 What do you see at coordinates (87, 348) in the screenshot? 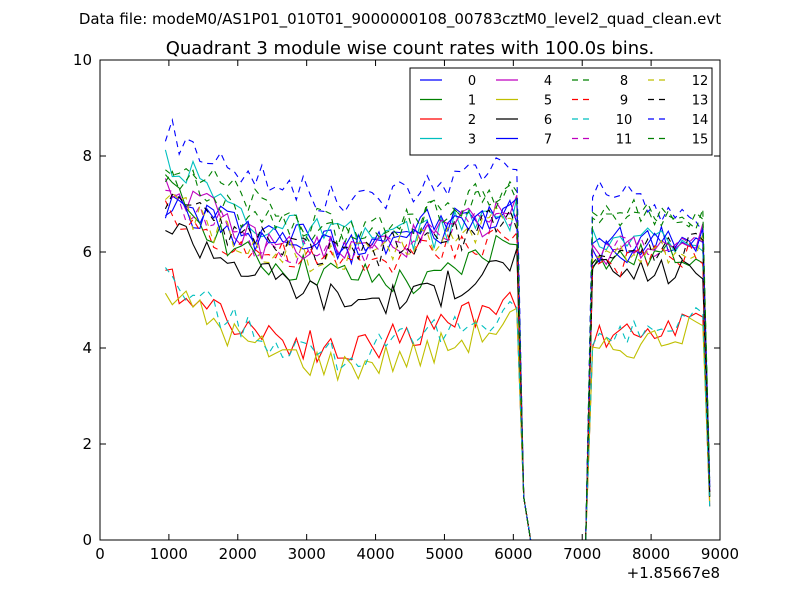
I see `y-tick-label: 4` at bounding box center [87, 348].